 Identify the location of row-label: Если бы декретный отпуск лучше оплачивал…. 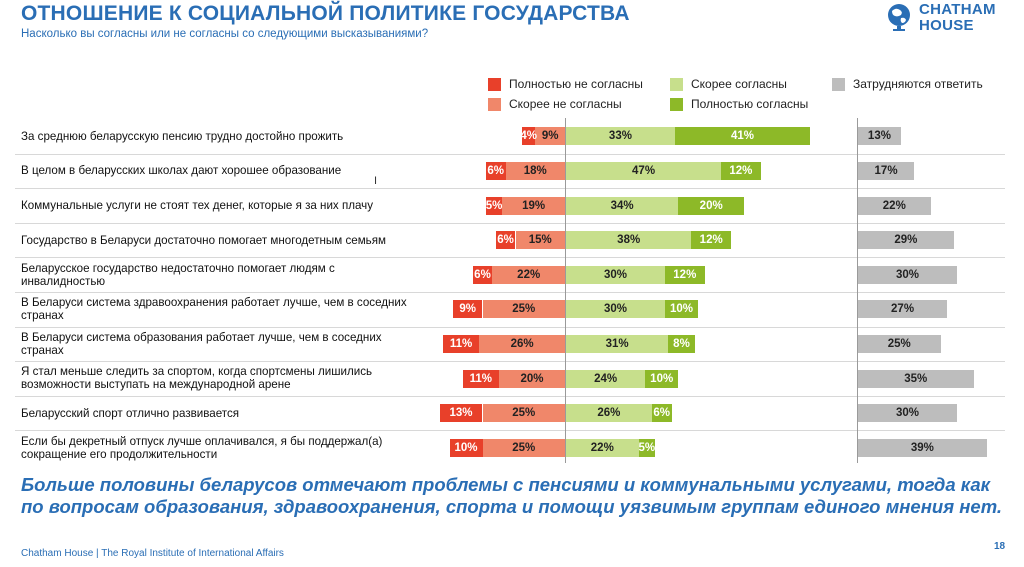
(202, 447).